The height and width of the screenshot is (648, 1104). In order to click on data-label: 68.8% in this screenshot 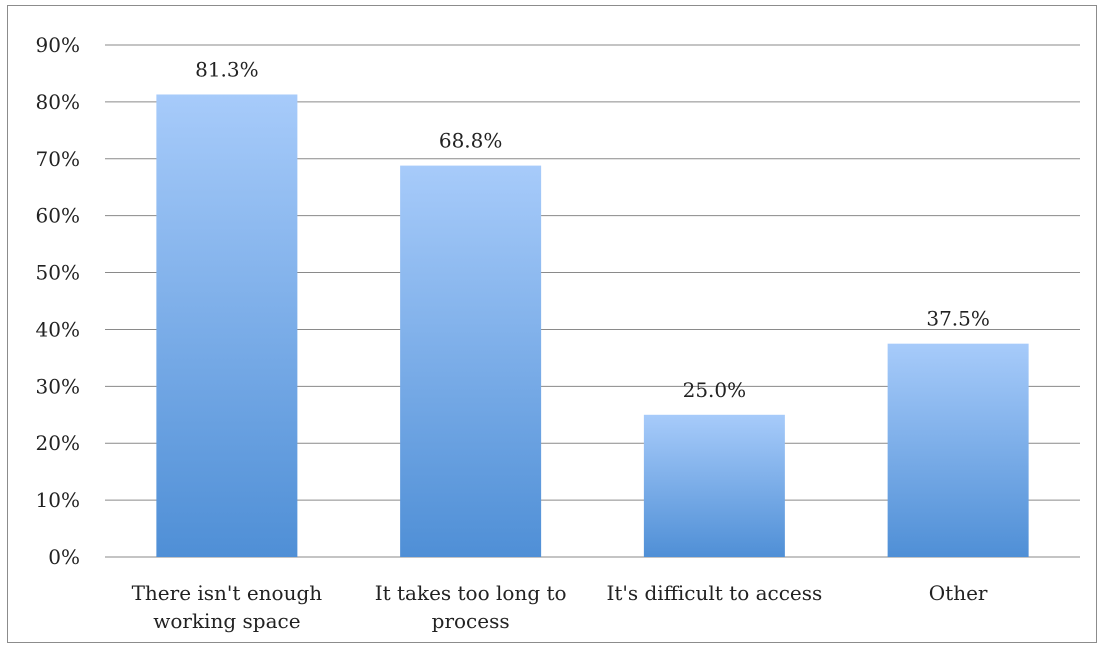, I will do `click(471, 141)`.